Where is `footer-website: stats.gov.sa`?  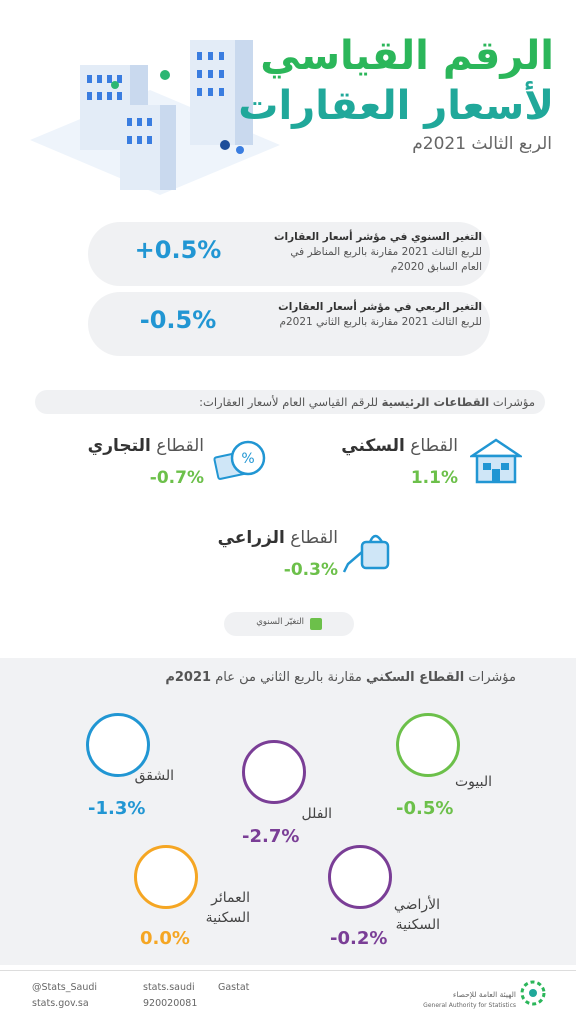 footer-website: stats.gov.sa is located at coordinates (60, 1003).